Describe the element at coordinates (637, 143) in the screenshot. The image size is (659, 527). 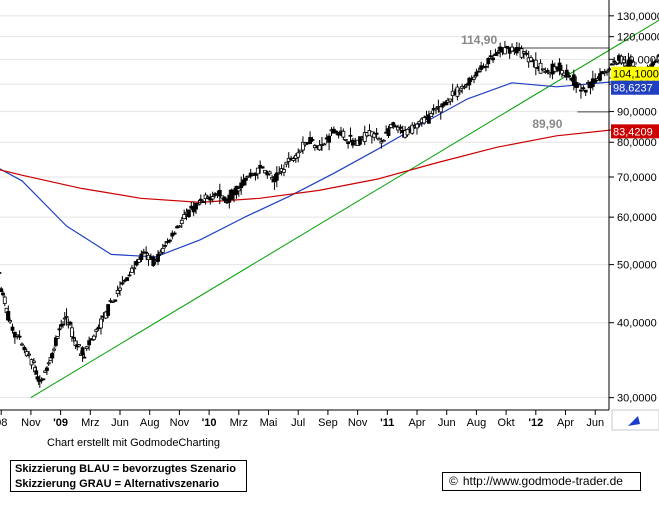
I see `y-tick-label: 80,0000` at that location.